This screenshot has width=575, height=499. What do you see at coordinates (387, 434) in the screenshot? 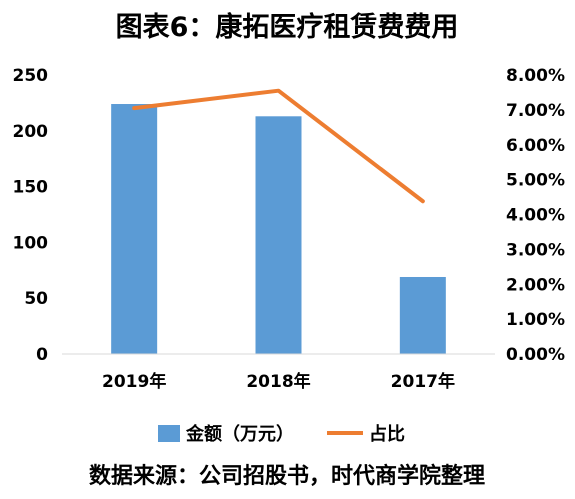
I see `legend-label-ratio: 占比` at bounding box center [387, 434].